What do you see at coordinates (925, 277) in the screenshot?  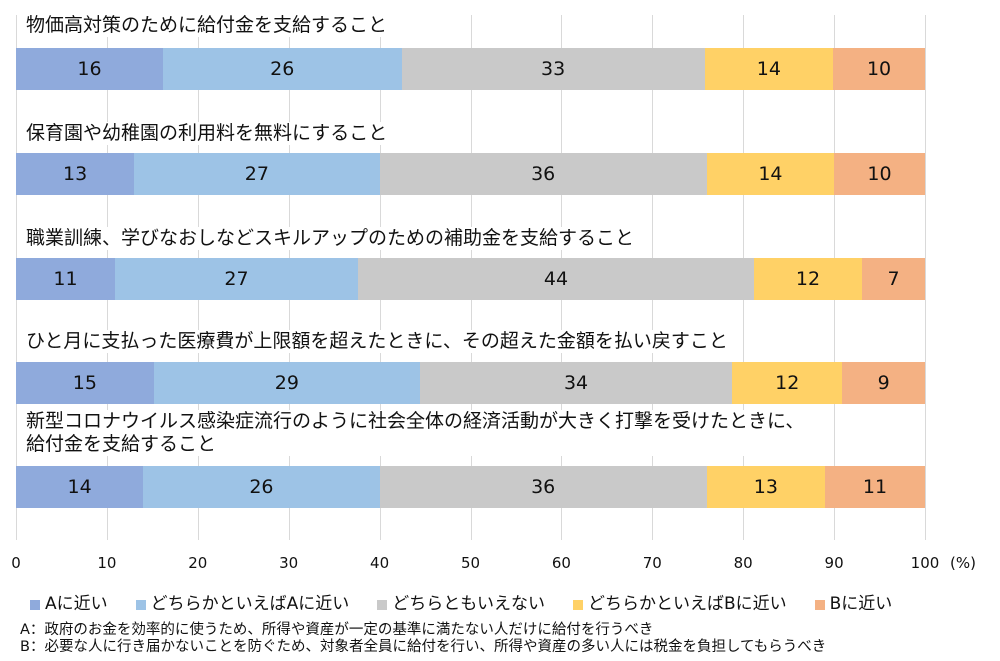 I see `gridline` at bounding box center [925, 277].